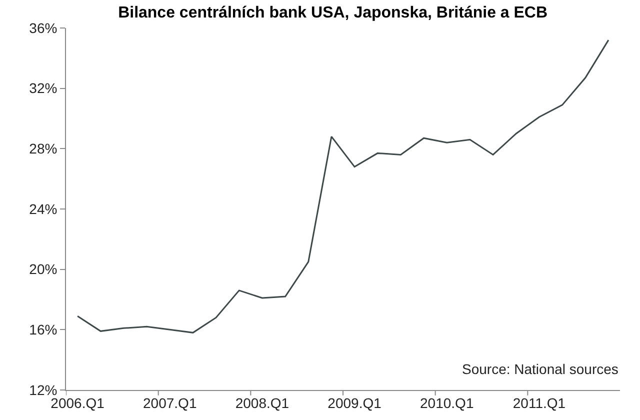  What do you see at coordinates (43, 88) in the screenshot?
I see `y-tick-label: 32%` at bounding box center [43, 88].